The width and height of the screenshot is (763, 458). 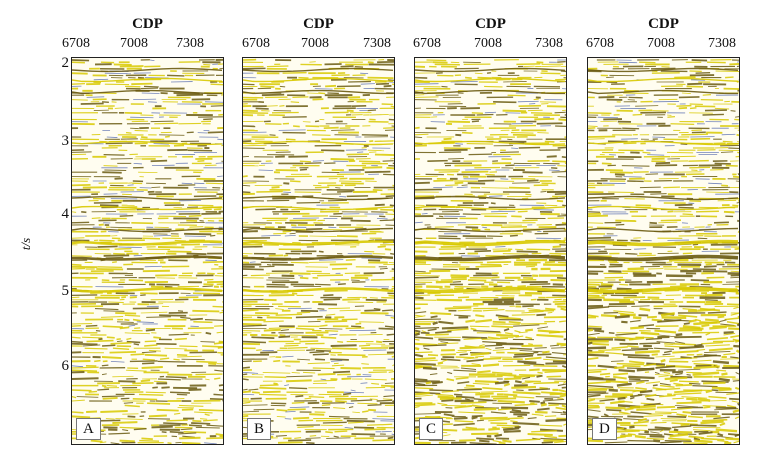 What do you see at coordinates (65, 366) in the screenshot?
I see `y-tick-6: 6` at bounding box center [65, 366].